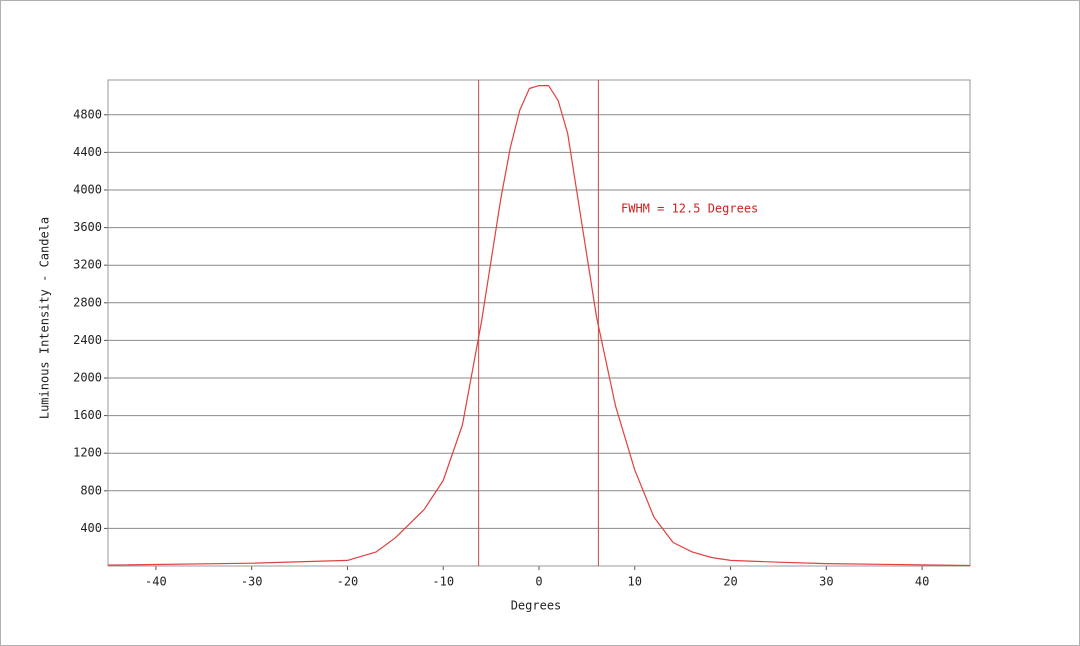 This screenshot has width=1080, height=646. Describe the element at coordinates (635, 582) in the screenshot. I see `x-tick-label: 10` at that location.